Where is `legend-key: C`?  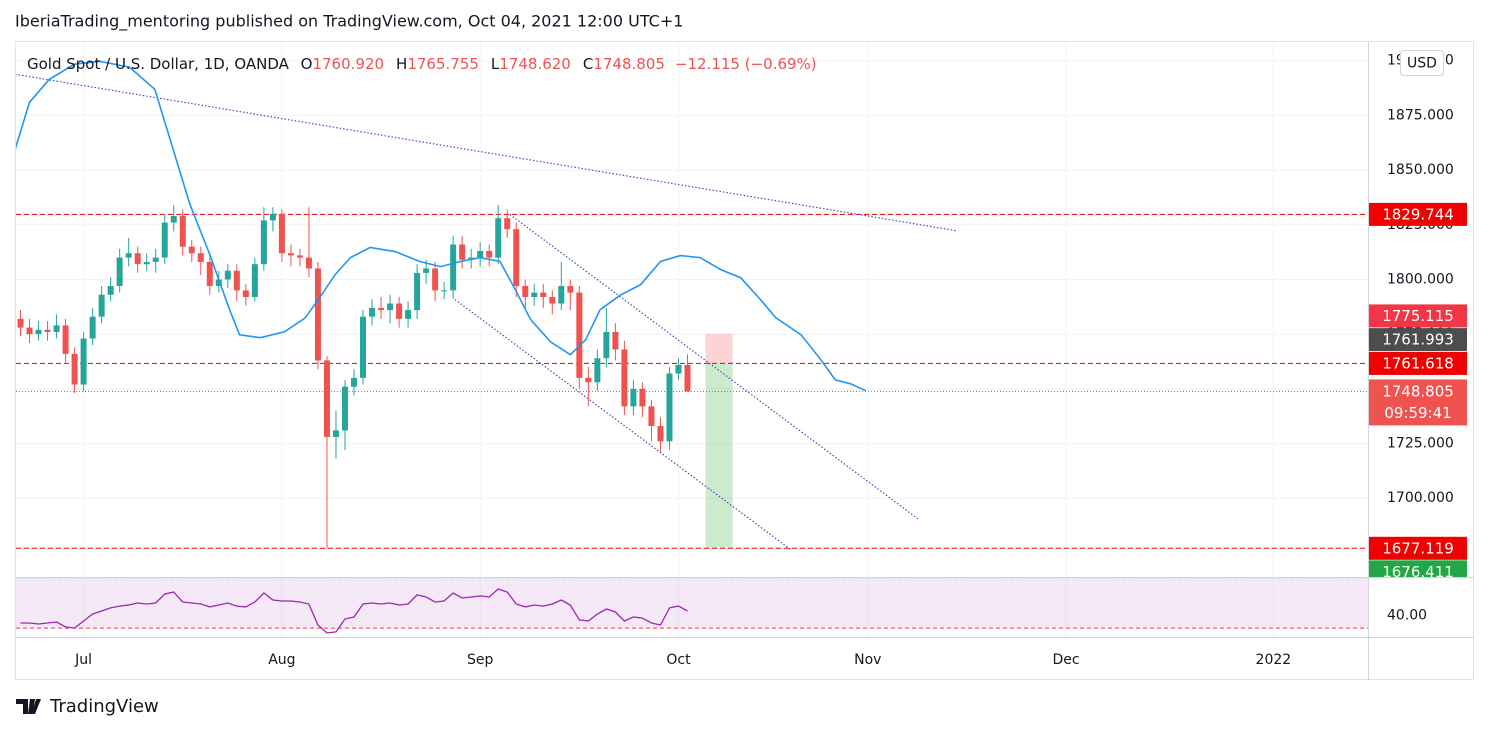
legend-key: C is located at coordinates (588, 64).